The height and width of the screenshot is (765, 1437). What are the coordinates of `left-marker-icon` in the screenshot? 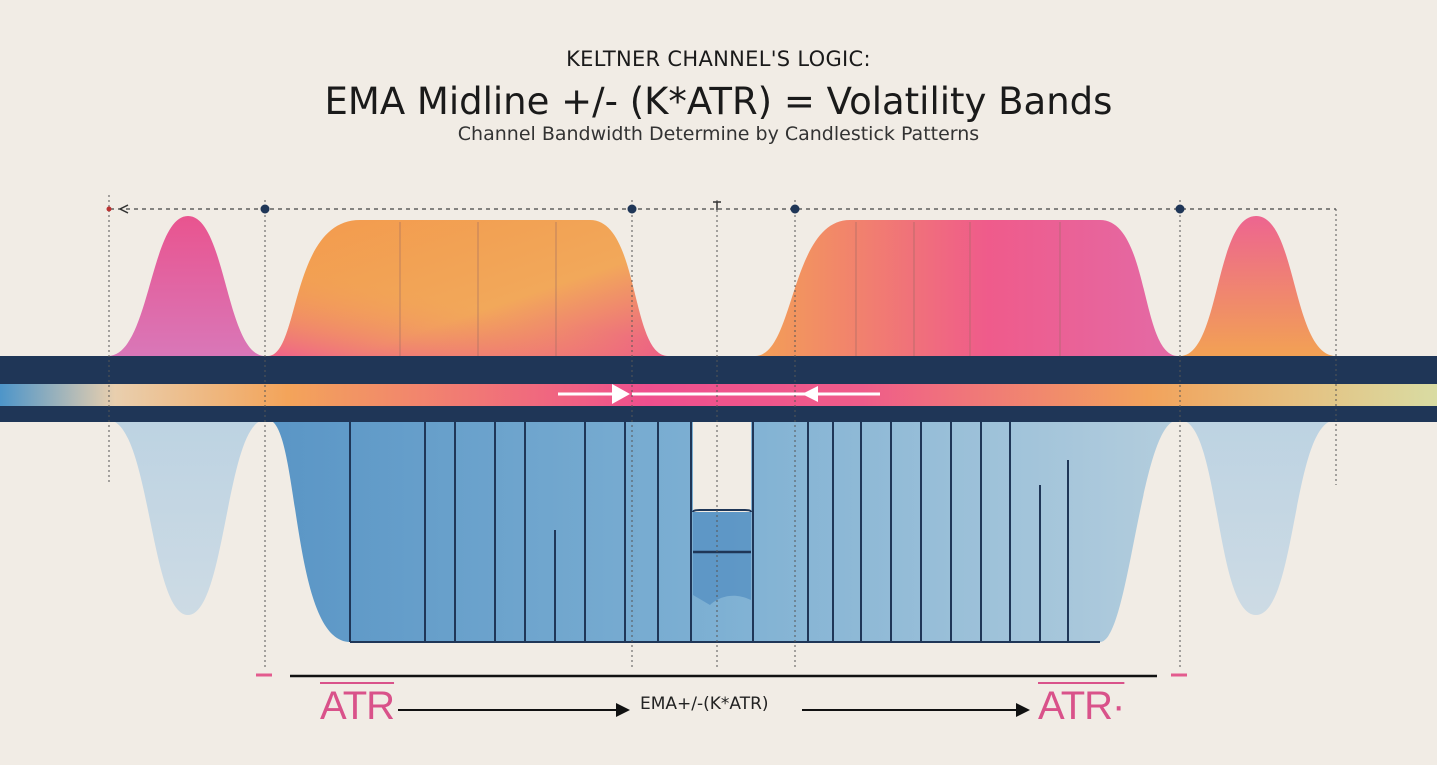 It's located at (123, 209).